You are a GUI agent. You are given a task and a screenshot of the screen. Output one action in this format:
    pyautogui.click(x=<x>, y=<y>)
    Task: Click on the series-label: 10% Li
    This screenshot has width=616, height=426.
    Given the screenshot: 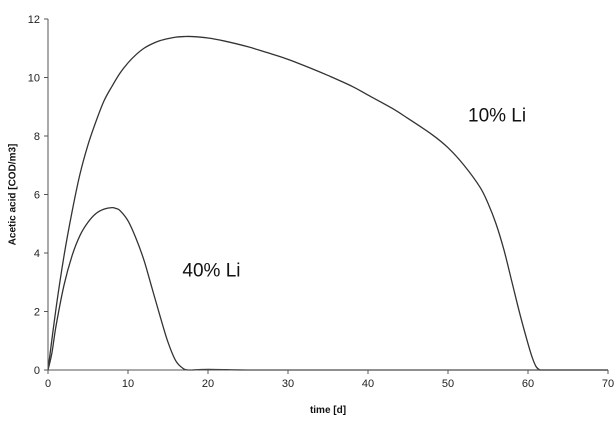 What is the action you would take?
    pyautogui.click(x=497, y=115)
    